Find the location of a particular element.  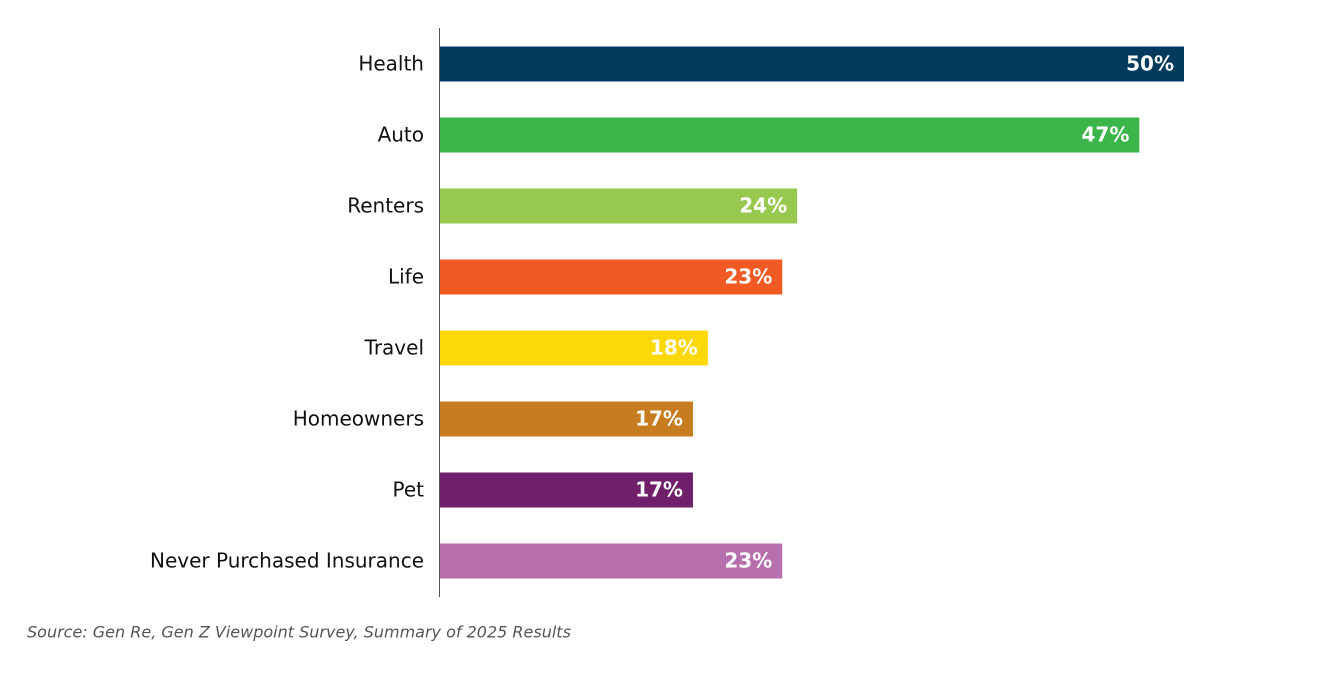

category-label: Auto is located at coordinates (401, 135).